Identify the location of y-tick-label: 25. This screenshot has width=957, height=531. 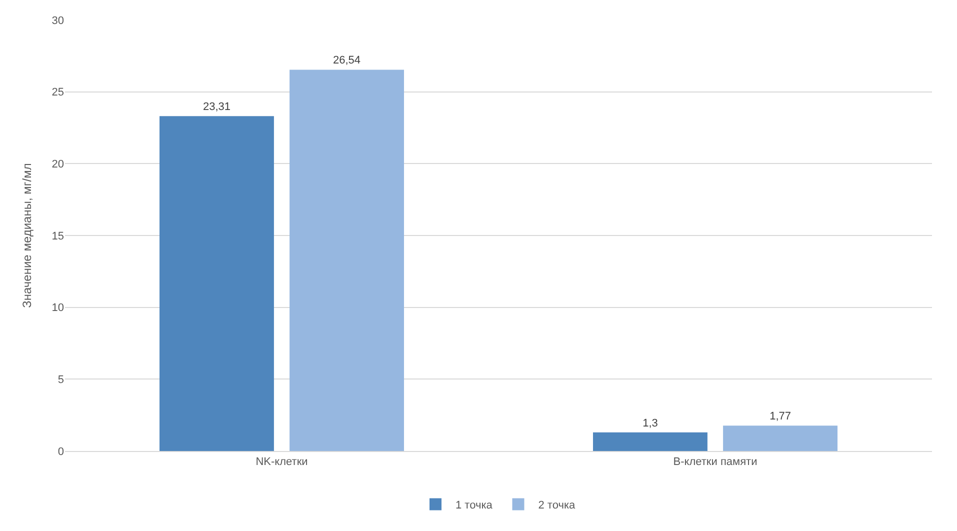
(58, 92).